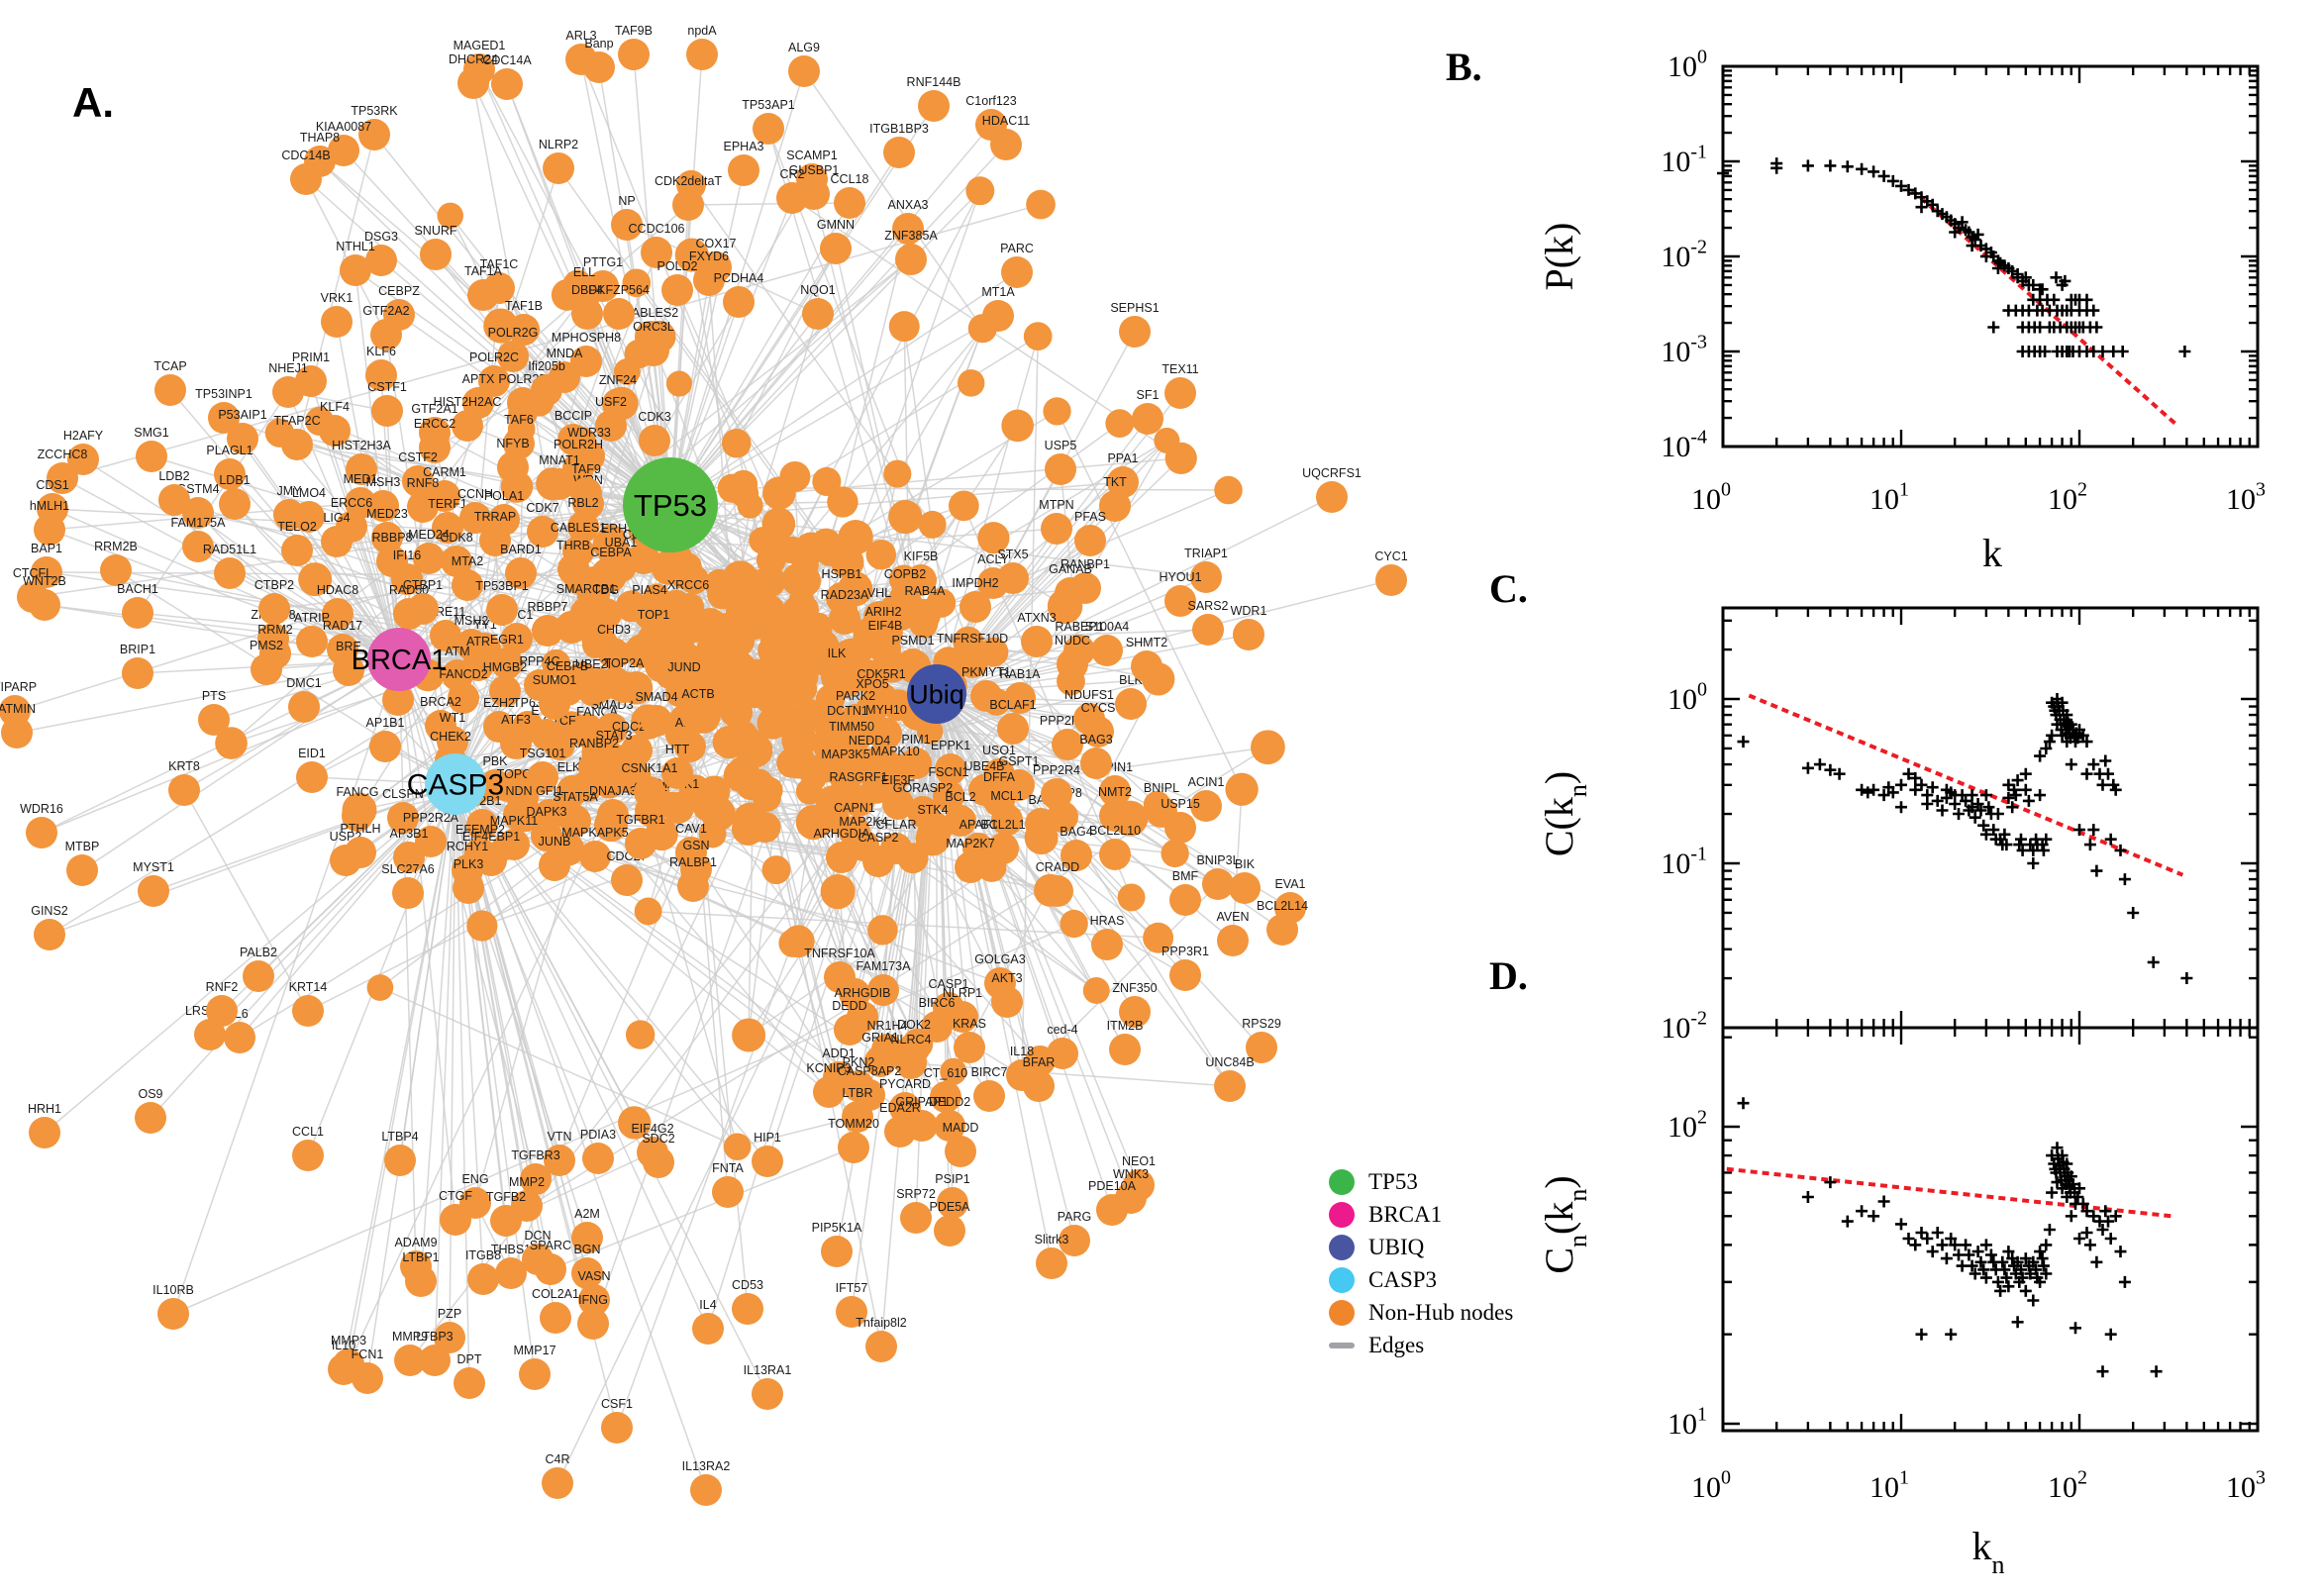 The width and height of the screenshot is (2323, 1596). I want to click on network-node: RAD23A, so click(845, 611).